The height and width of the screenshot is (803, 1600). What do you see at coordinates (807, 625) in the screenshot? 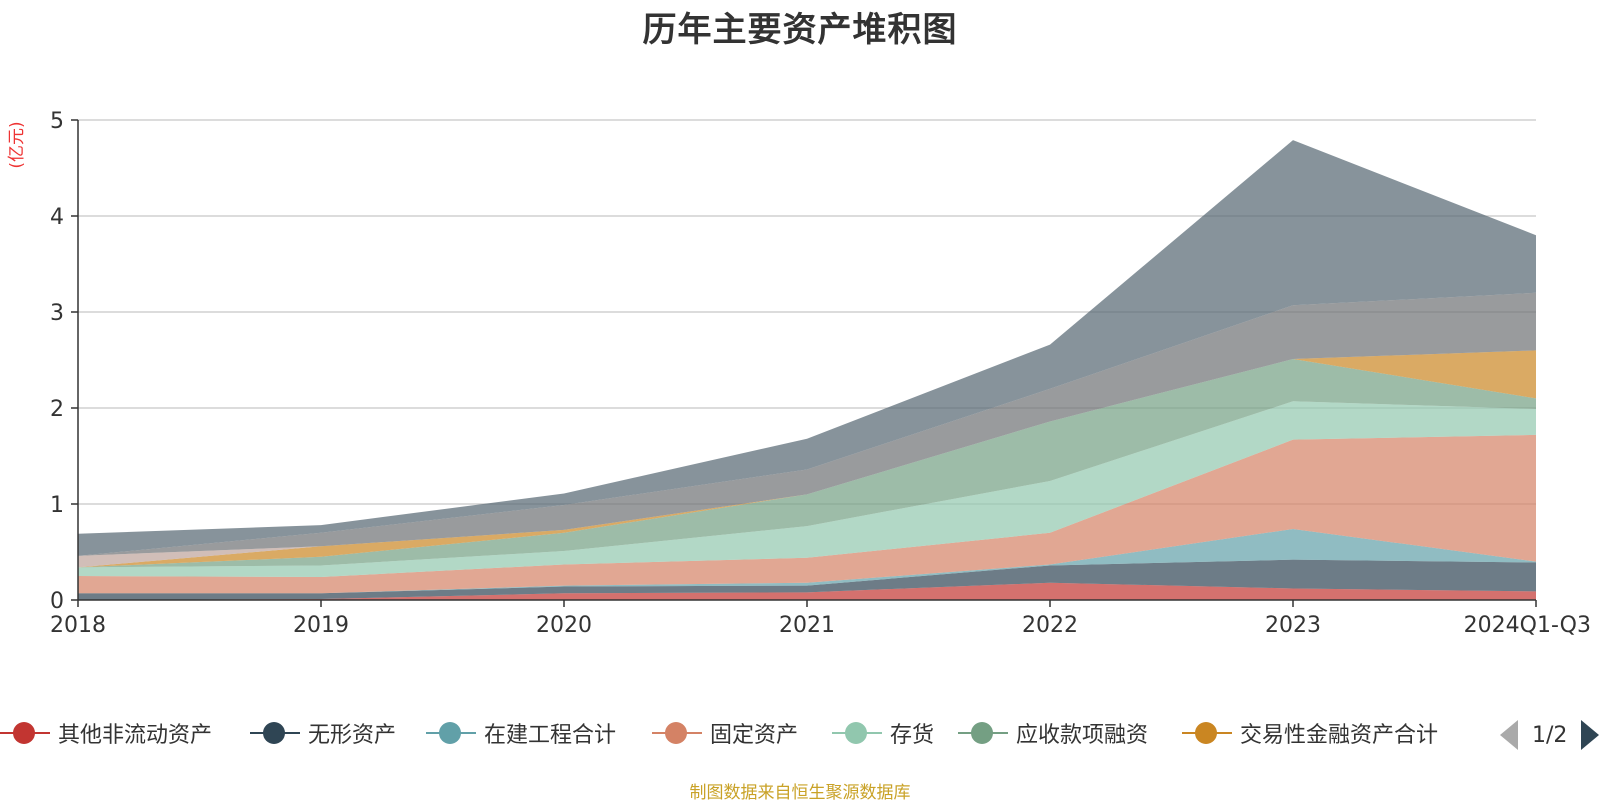
I see `x-tick-label: 2021` at bounding box center [807, 625].